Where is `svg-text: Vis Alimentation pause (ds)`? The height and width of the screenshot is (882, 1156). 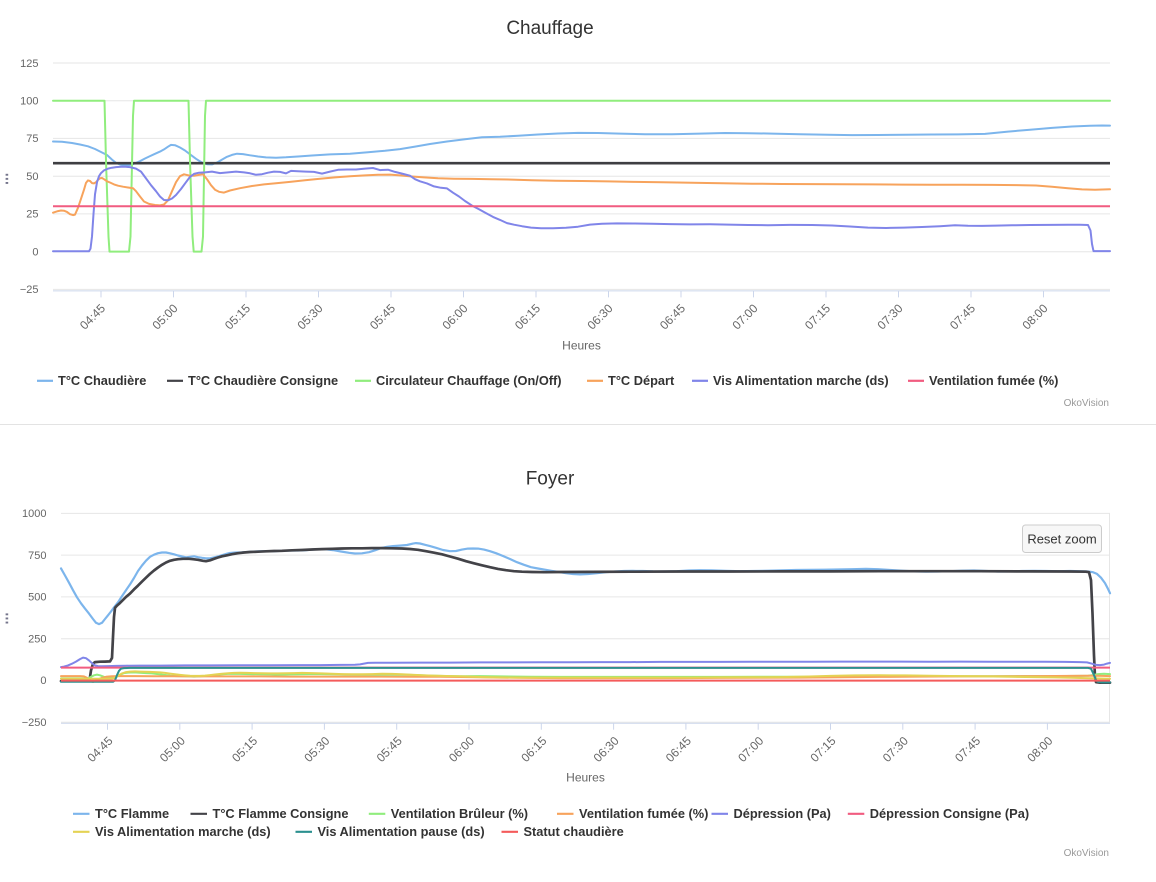
svg-text: Vis Alimentation pause (ds) is located at coordinates (401, 831).